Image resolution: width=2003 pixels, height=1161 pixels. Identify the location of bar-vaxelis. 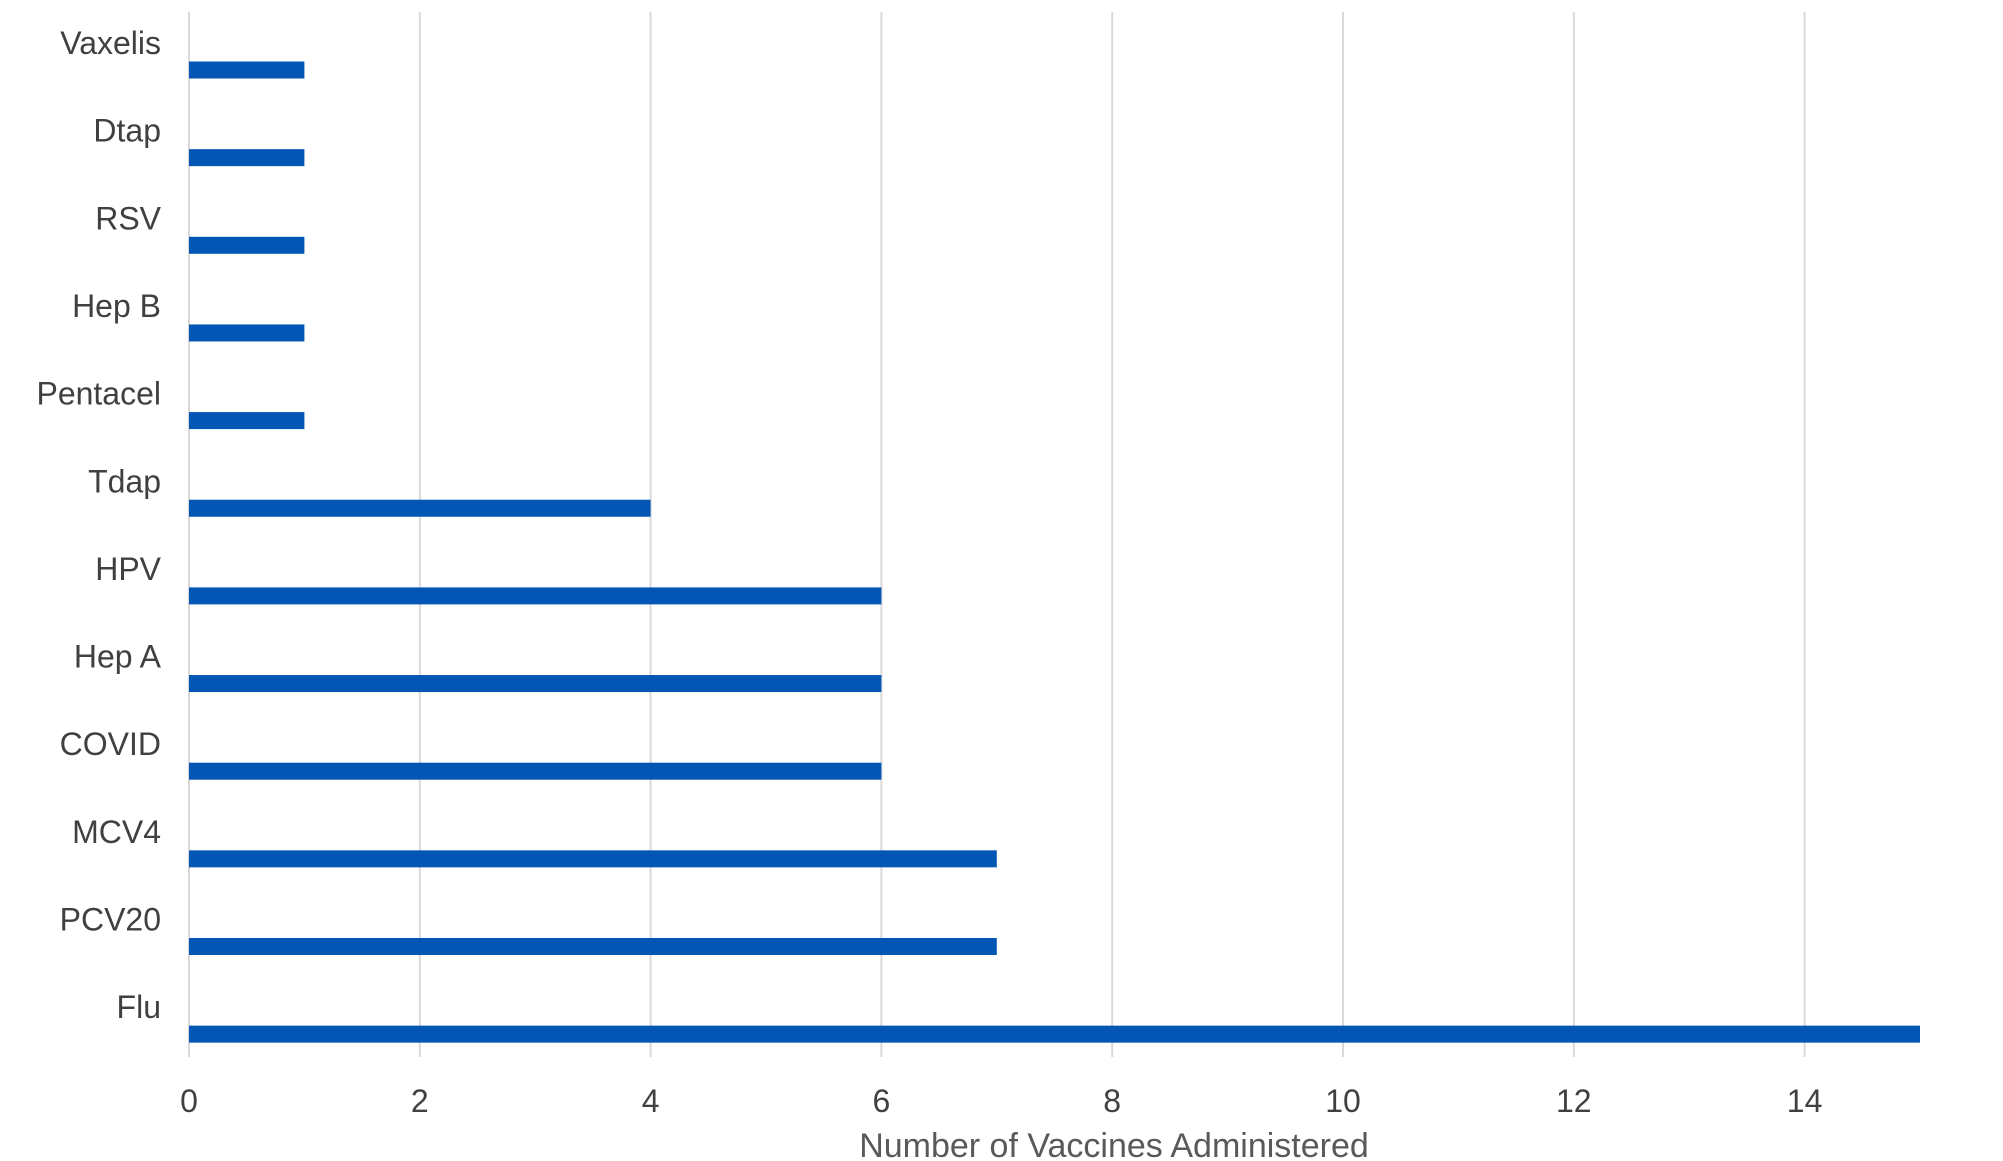
(247, 70).